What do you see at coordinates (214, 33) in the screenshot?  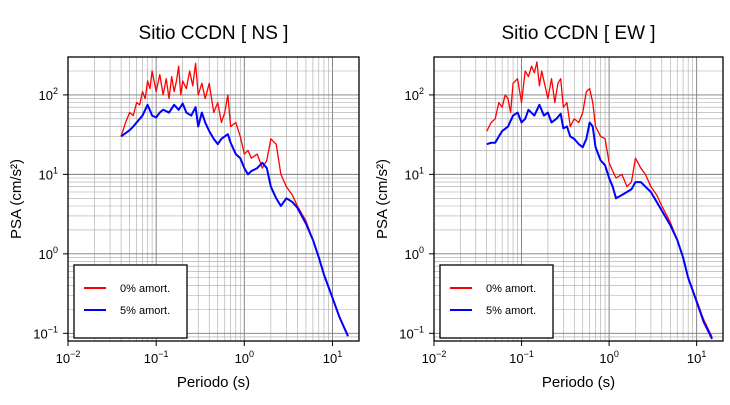 I see `chart-title: Sitio CCDN [ NS ]` at bounding box center [214, 33].